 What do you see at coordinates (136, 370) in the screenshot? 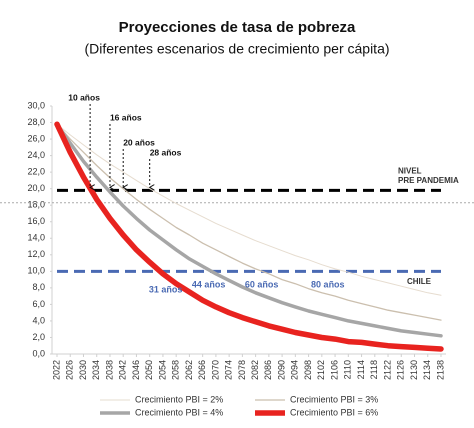
I see `x-tick-label: 2046` at bounding box center [136, 370].